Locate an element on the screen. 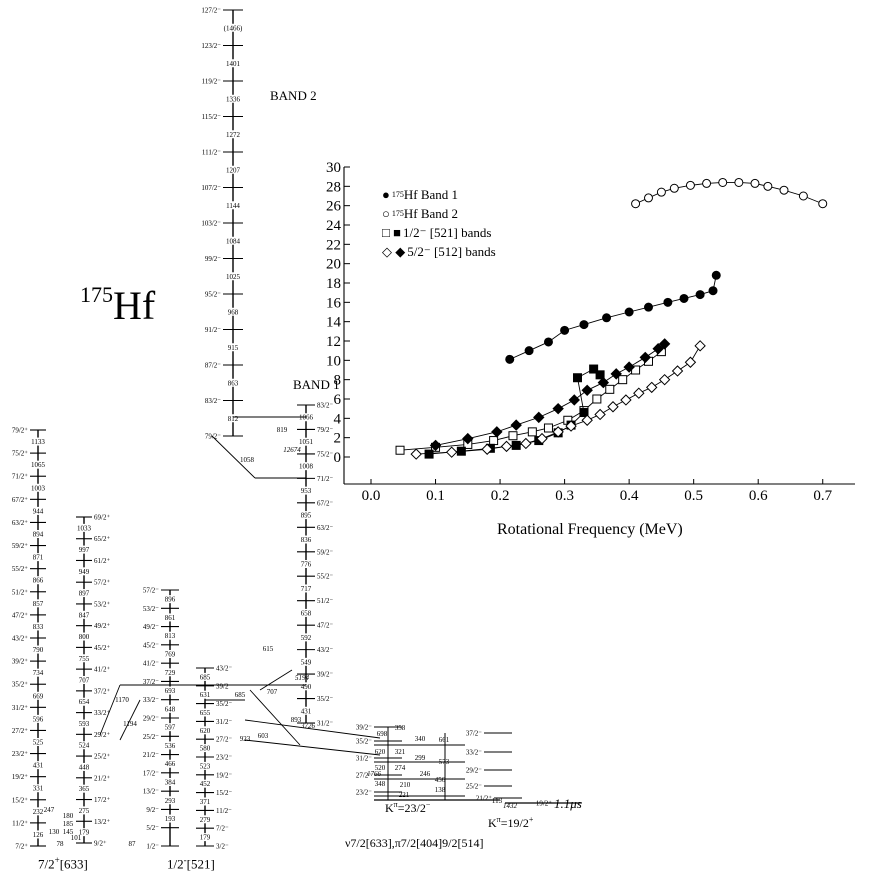 This screenshot has height=876, width=877. band1-spin-label: 71/2⁻ is located at coordinates (325, 479).